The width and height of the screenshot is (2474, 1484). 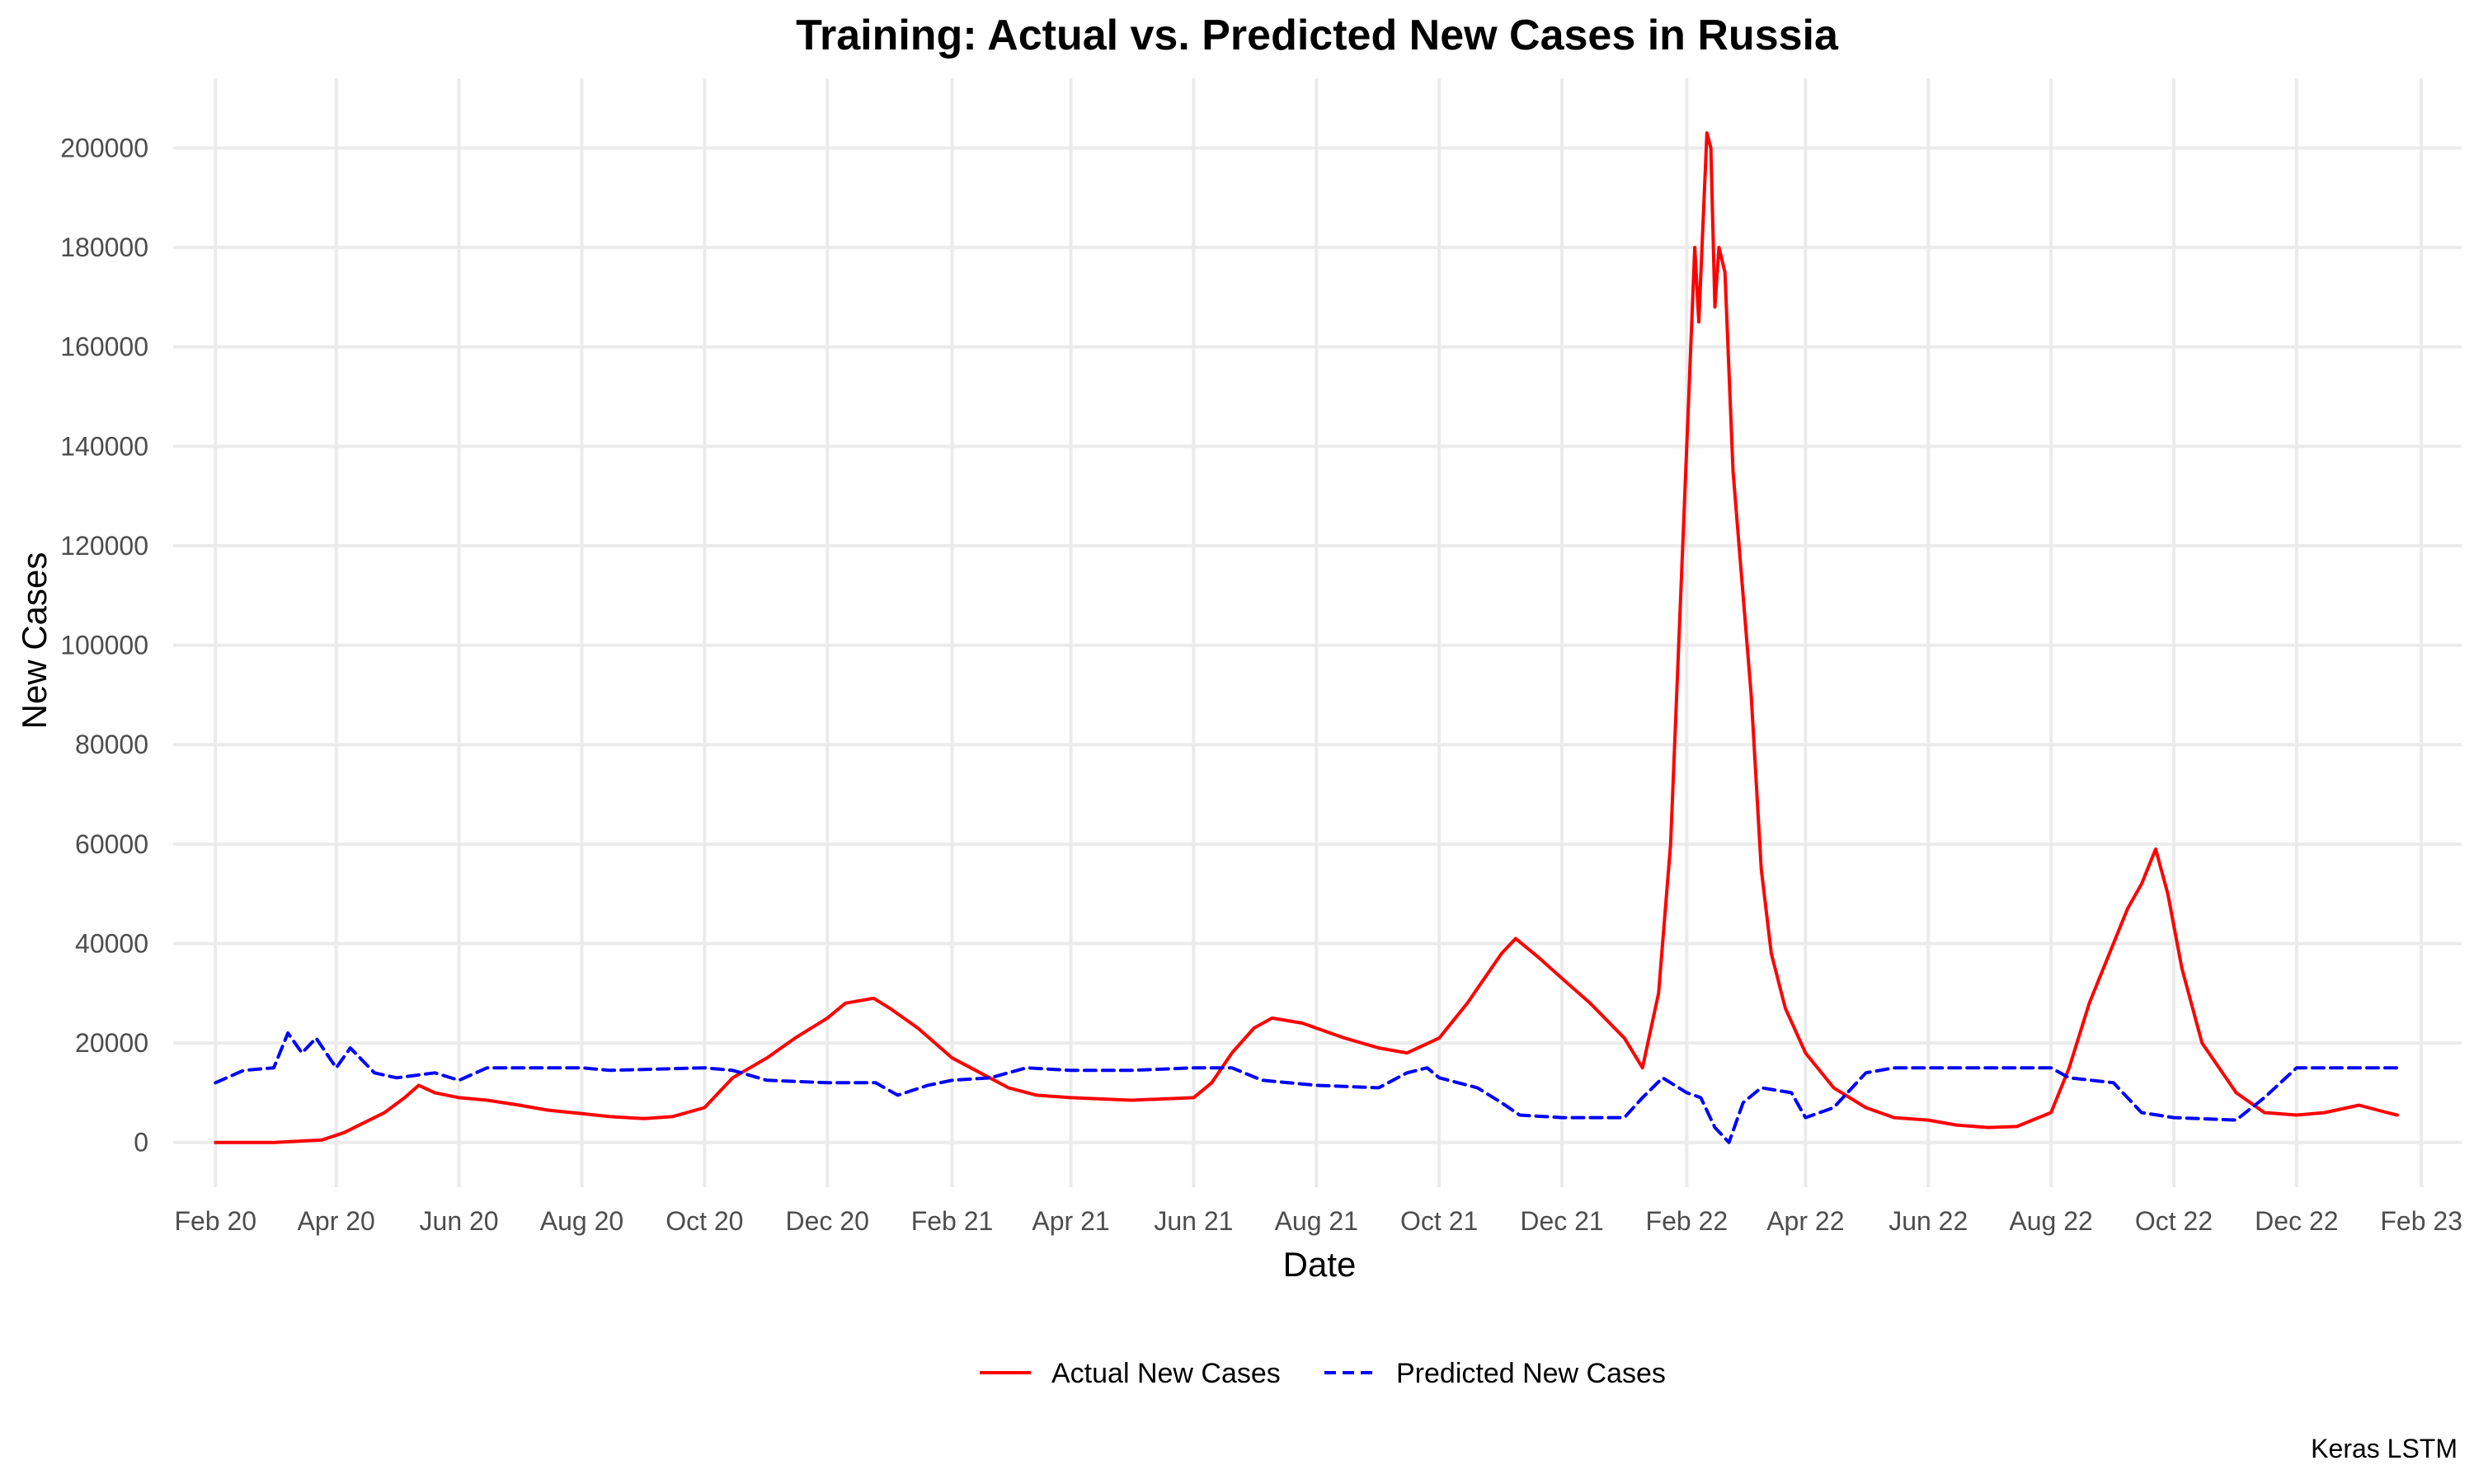 I want to click on y-tick-label: 140000, so click(x=104, y=446).